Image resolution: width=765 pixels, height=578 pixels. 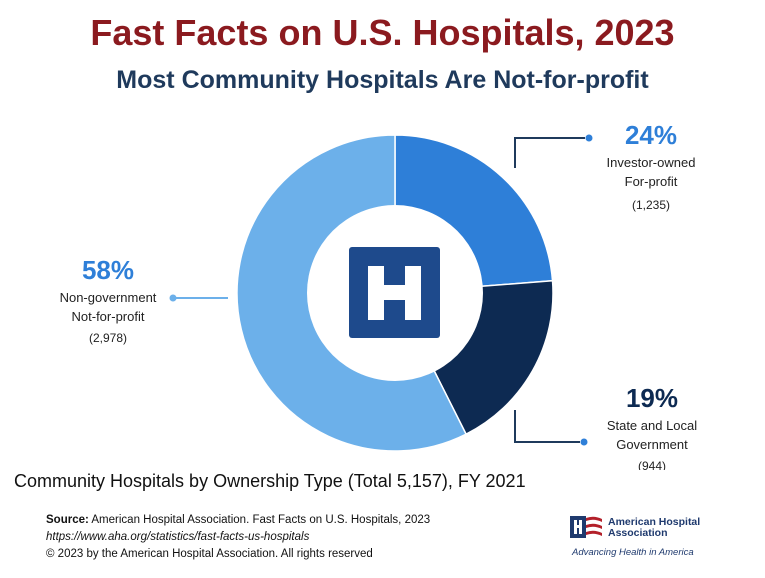 I want to click on label-count-nonprofit: (2,978), so click(x=108, y=338).